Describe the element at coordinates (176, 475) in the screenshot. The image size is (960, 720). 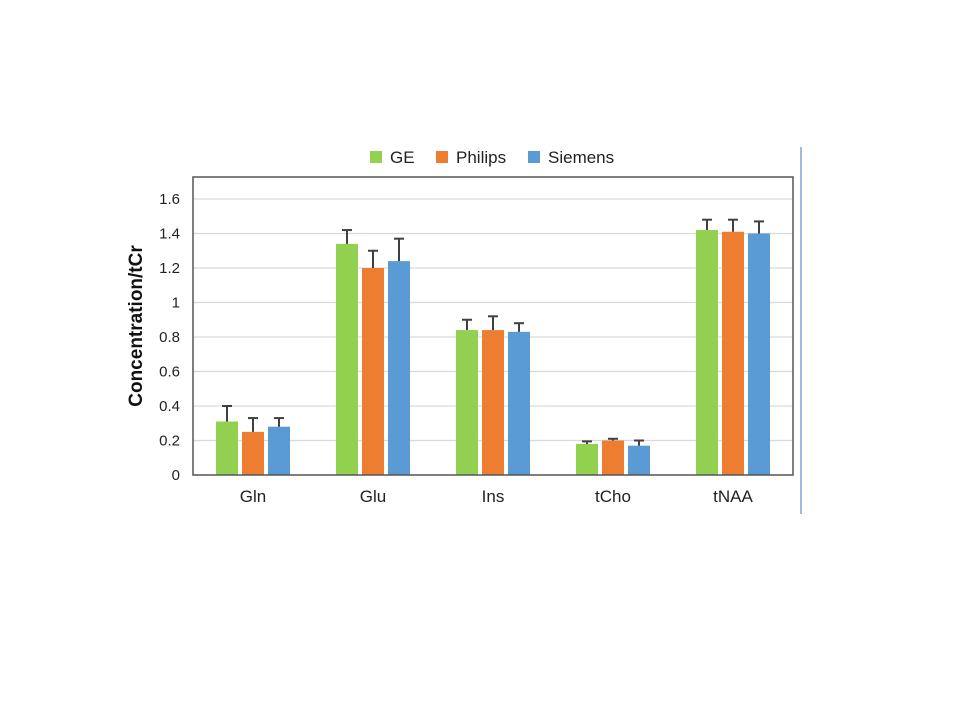
I see `y-tick-label: 0` at that location.